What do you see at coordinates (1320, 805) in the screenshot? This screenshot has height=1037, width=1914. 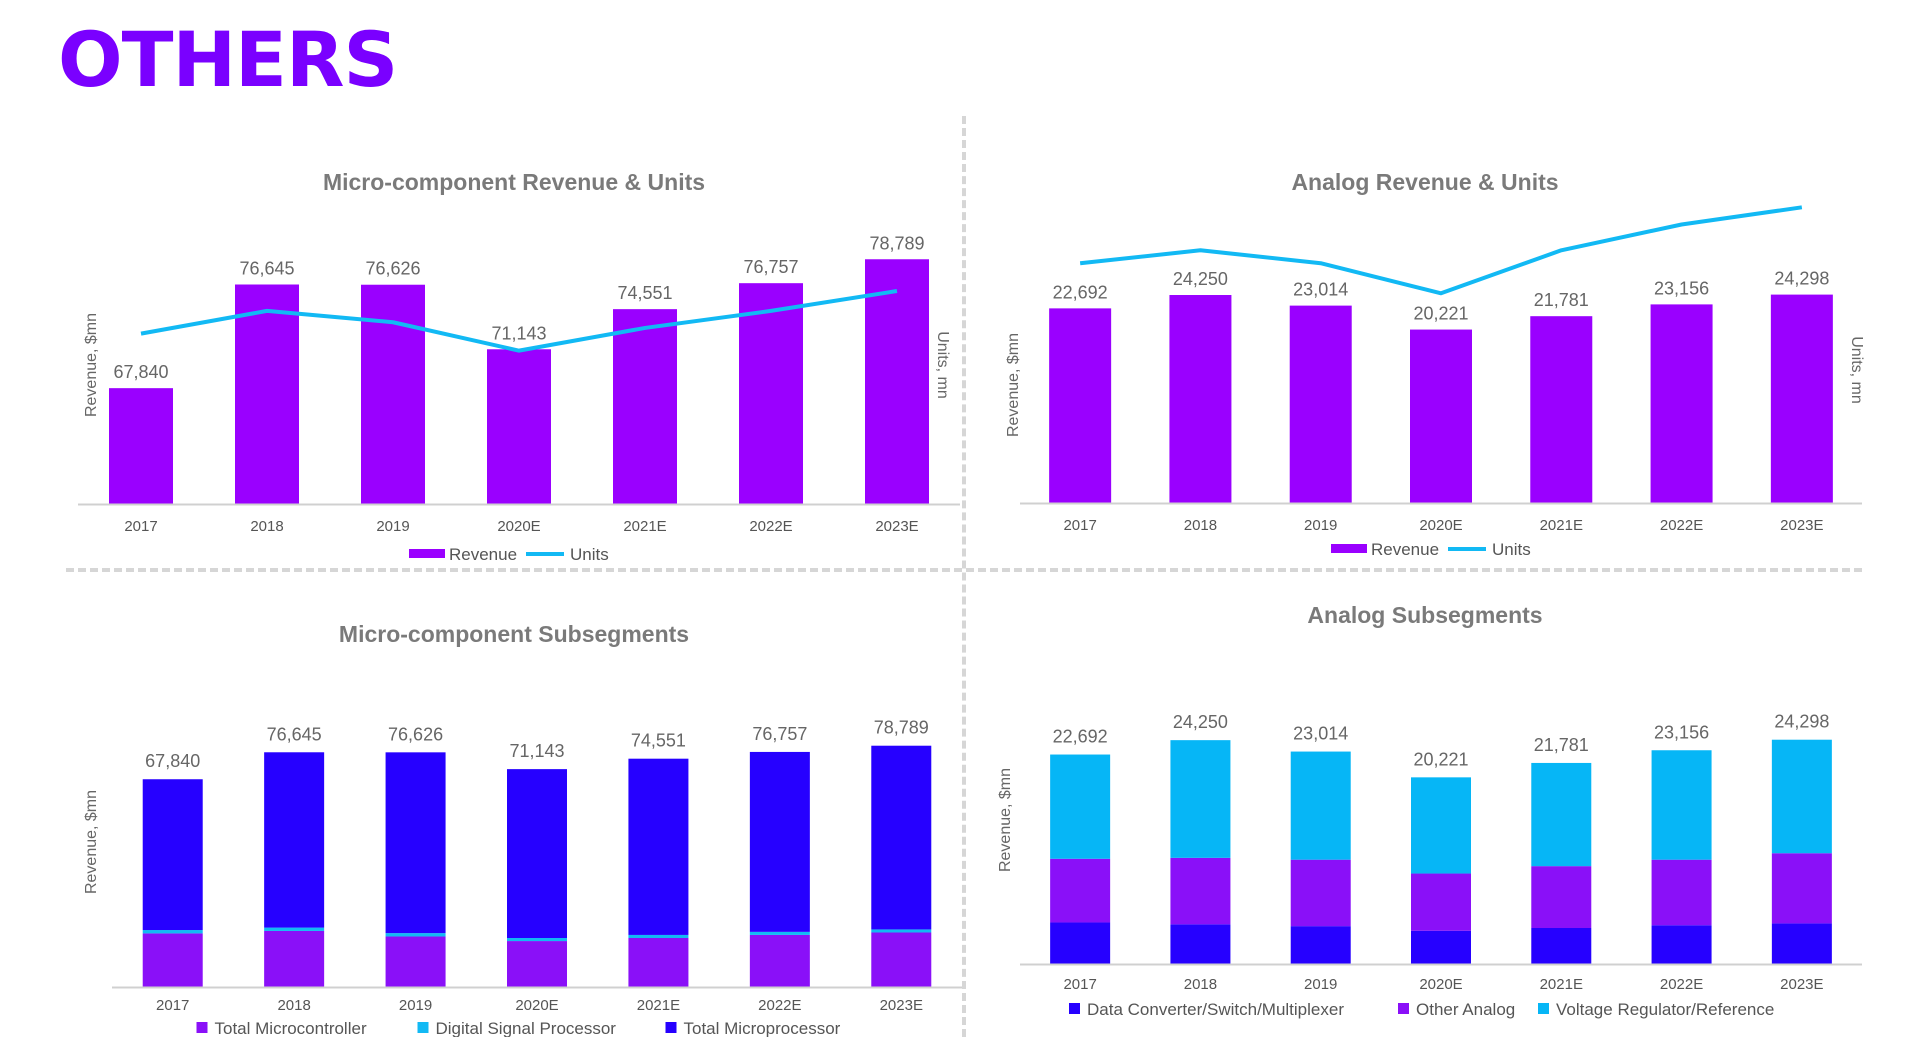 I see `bar-voltage-regulator-reference-2019` at bounding box center [1320, 805].